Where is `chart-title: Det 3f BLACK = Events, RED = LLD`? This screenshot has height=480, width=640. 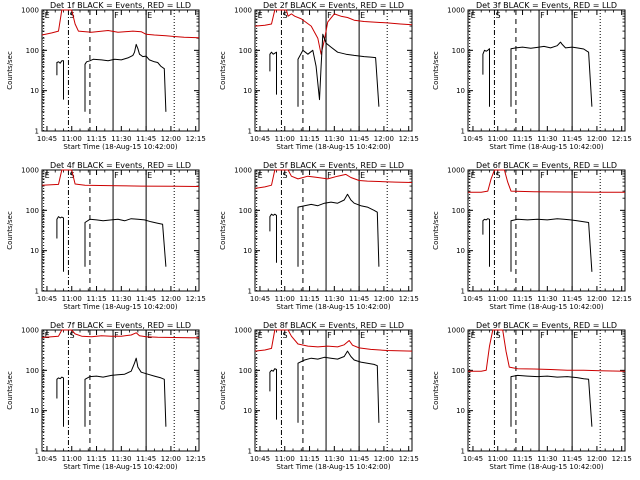 chart-title: Det 3f BLACK = Events, RED = LLD is located at coordinates (546, 5).